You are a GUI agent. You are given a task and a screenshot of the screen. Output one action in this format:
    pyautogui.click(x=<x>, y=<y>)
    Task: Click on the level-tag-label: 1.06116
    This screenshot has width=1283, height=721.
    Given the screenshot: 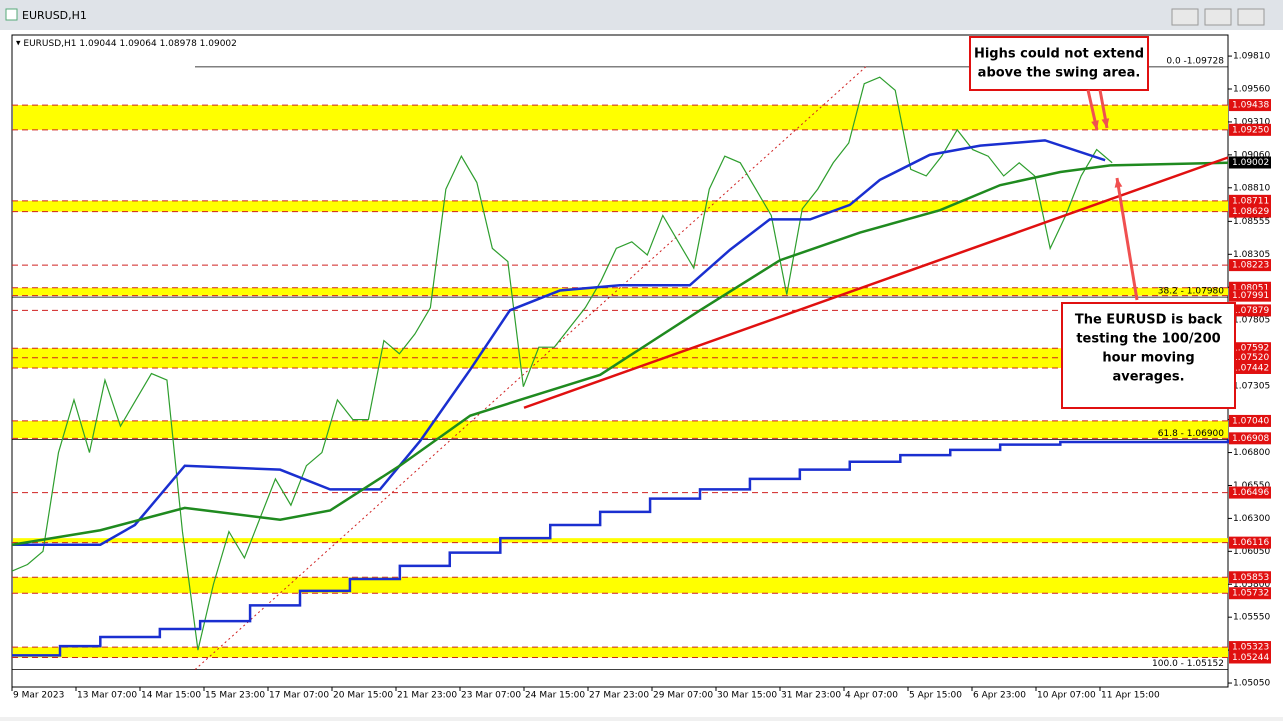 What is the action you would take?
    pyautogui.click(x=1250, y=543)
    